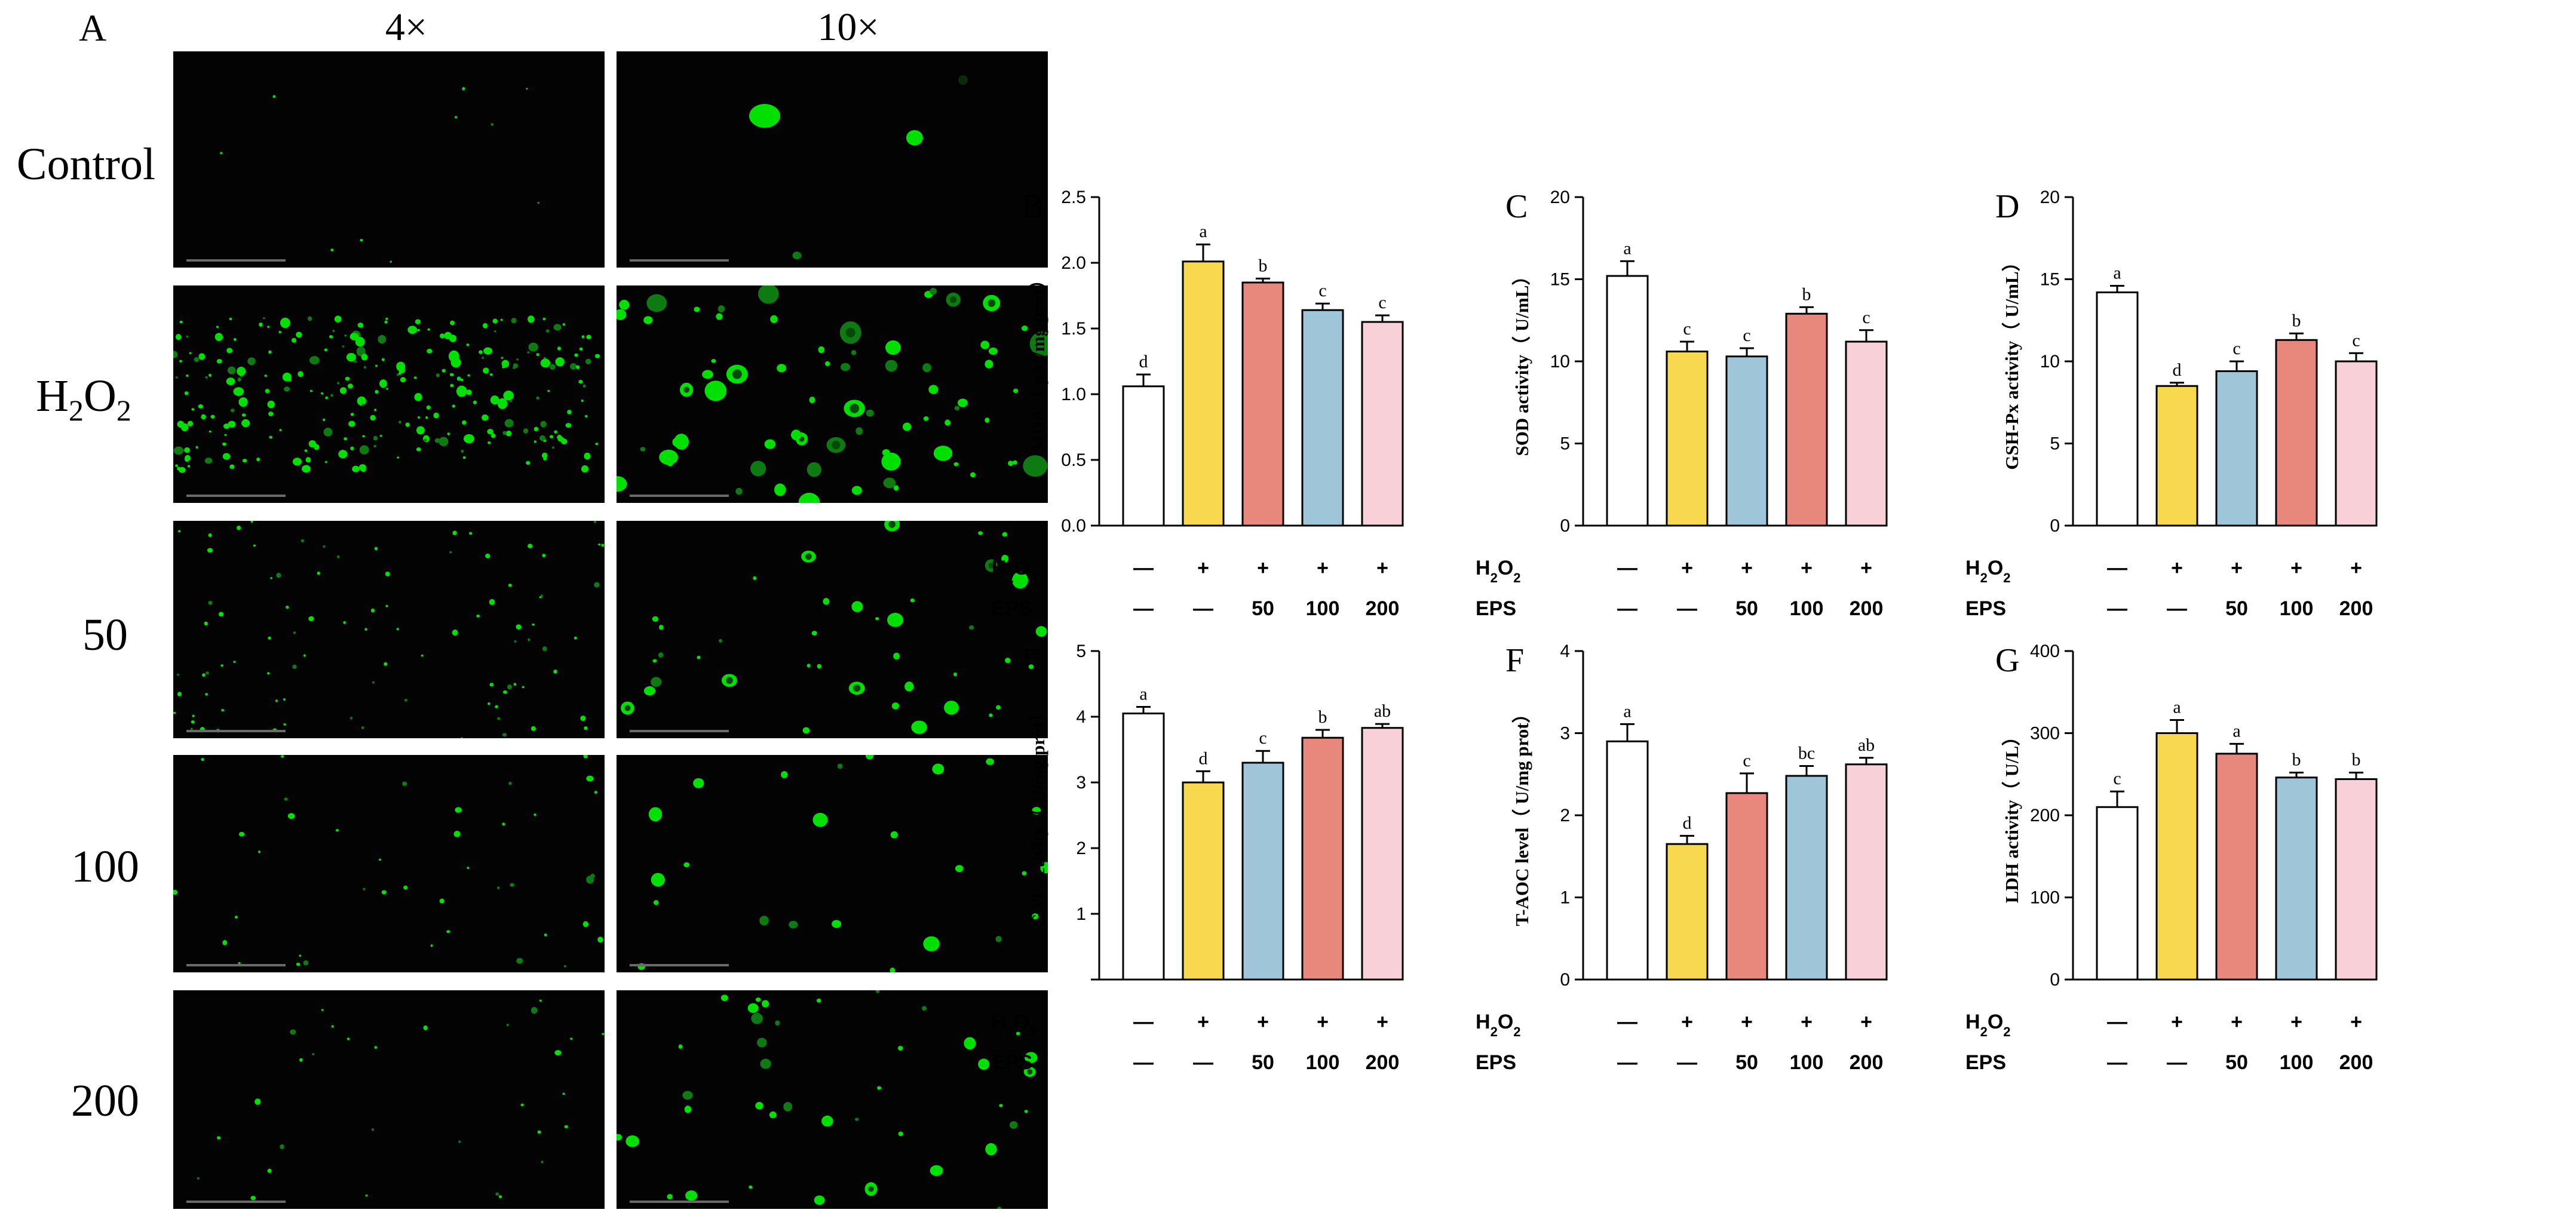 The image size is (2576, 1228). I want to click on significance-label: a, so click(1627, 711).